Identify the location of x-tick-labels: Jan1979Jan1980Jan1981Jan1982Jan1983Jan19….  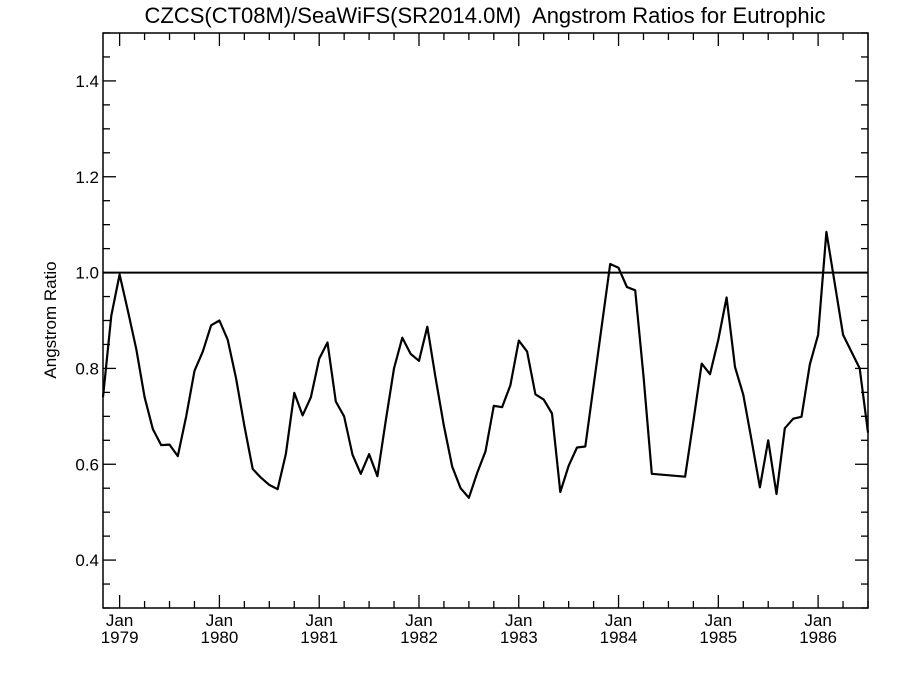
(469, 629).